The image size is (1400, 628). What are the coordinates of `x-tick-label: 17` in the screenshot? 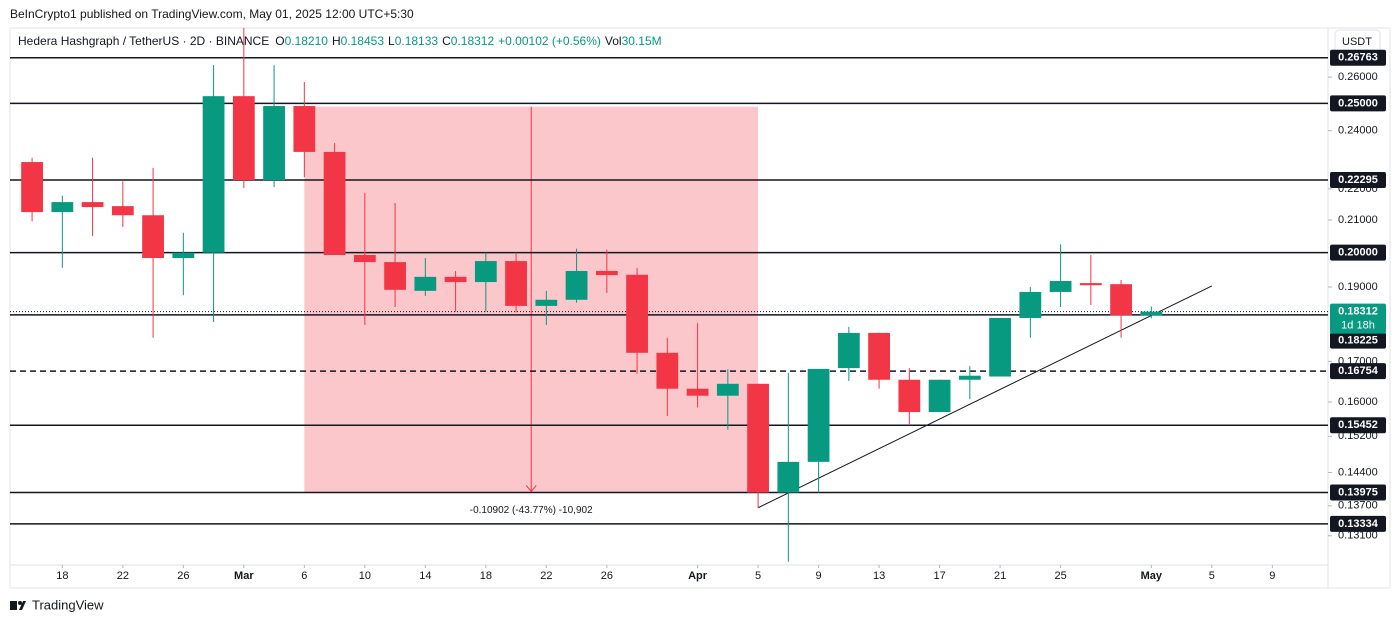 It's located at (939, 576).